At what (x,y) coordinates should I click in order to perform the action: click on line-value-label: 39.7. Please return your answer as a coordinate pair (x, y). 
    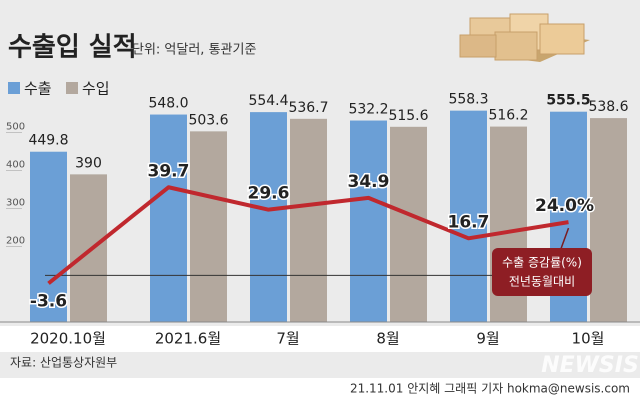
    Looking at the image, I should click on (169, 171).